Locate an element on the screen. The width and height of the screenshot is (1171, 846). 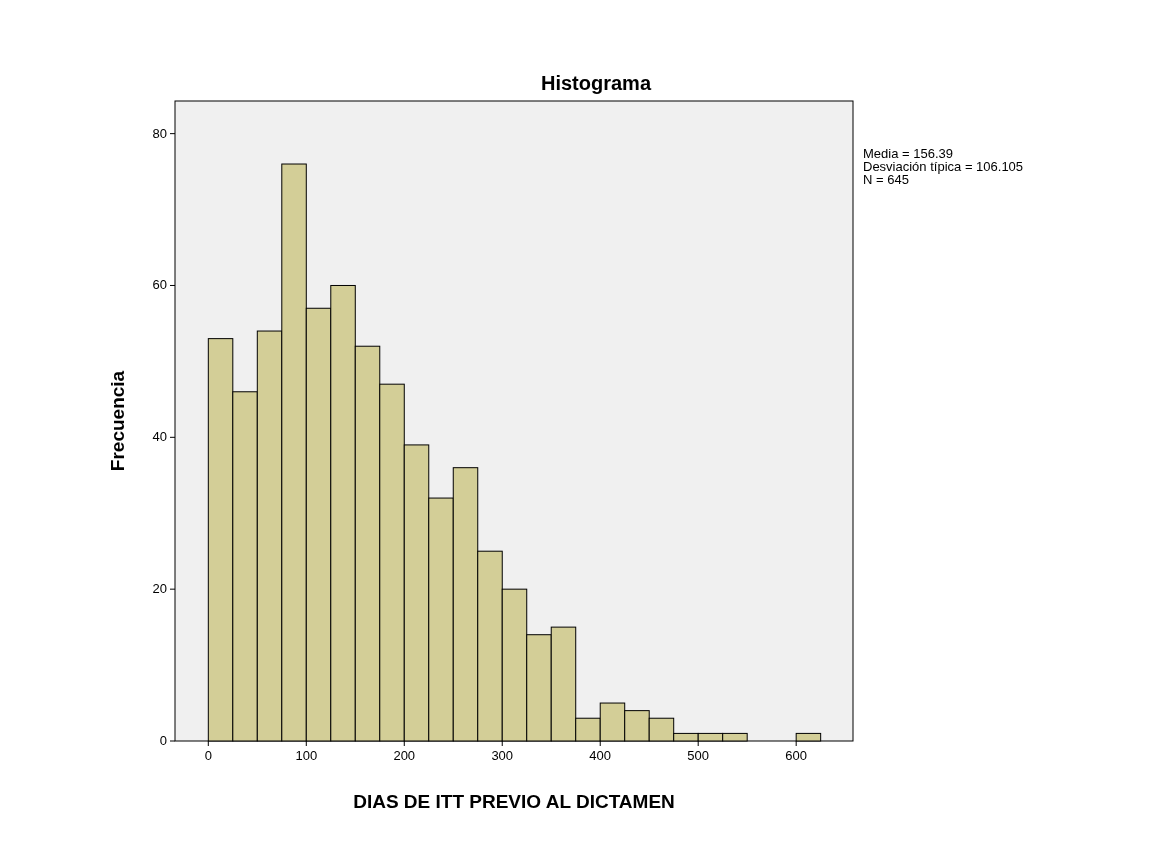
text: Desviación típica = 106.105 is located at coordinates (943, 166).